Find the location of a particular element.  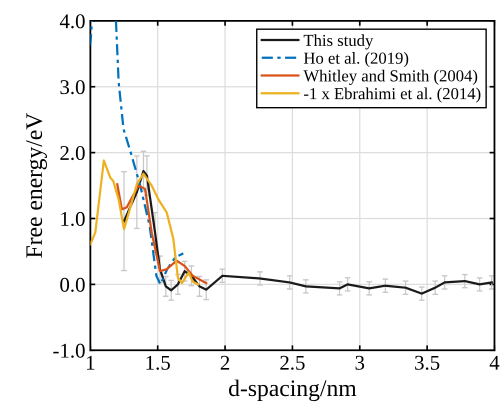

legend-label: Ho et al. (2019) is located at coordinates (356, 60).